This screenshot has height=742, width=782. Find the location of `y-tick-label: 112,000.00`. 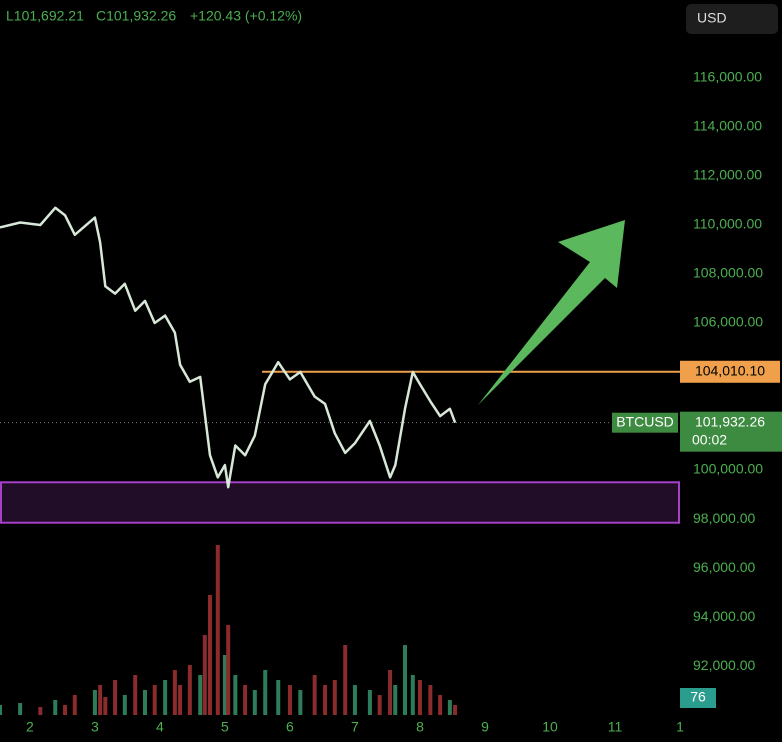

y-tick-label: 112,000.00 is located at coordinates (727, 175).